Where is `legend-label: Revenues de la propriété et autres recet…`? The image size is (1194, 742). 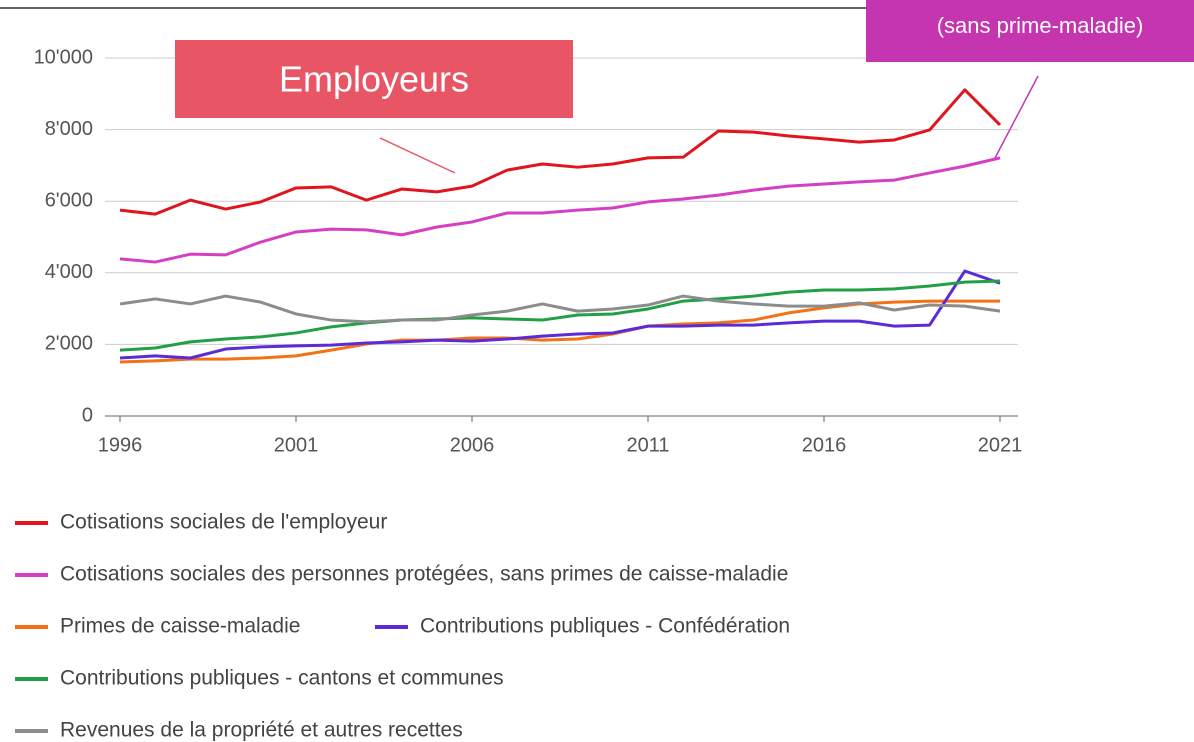 legend-label: Revenues de la propriété et autres recet… is located at coordinates (261, 730).